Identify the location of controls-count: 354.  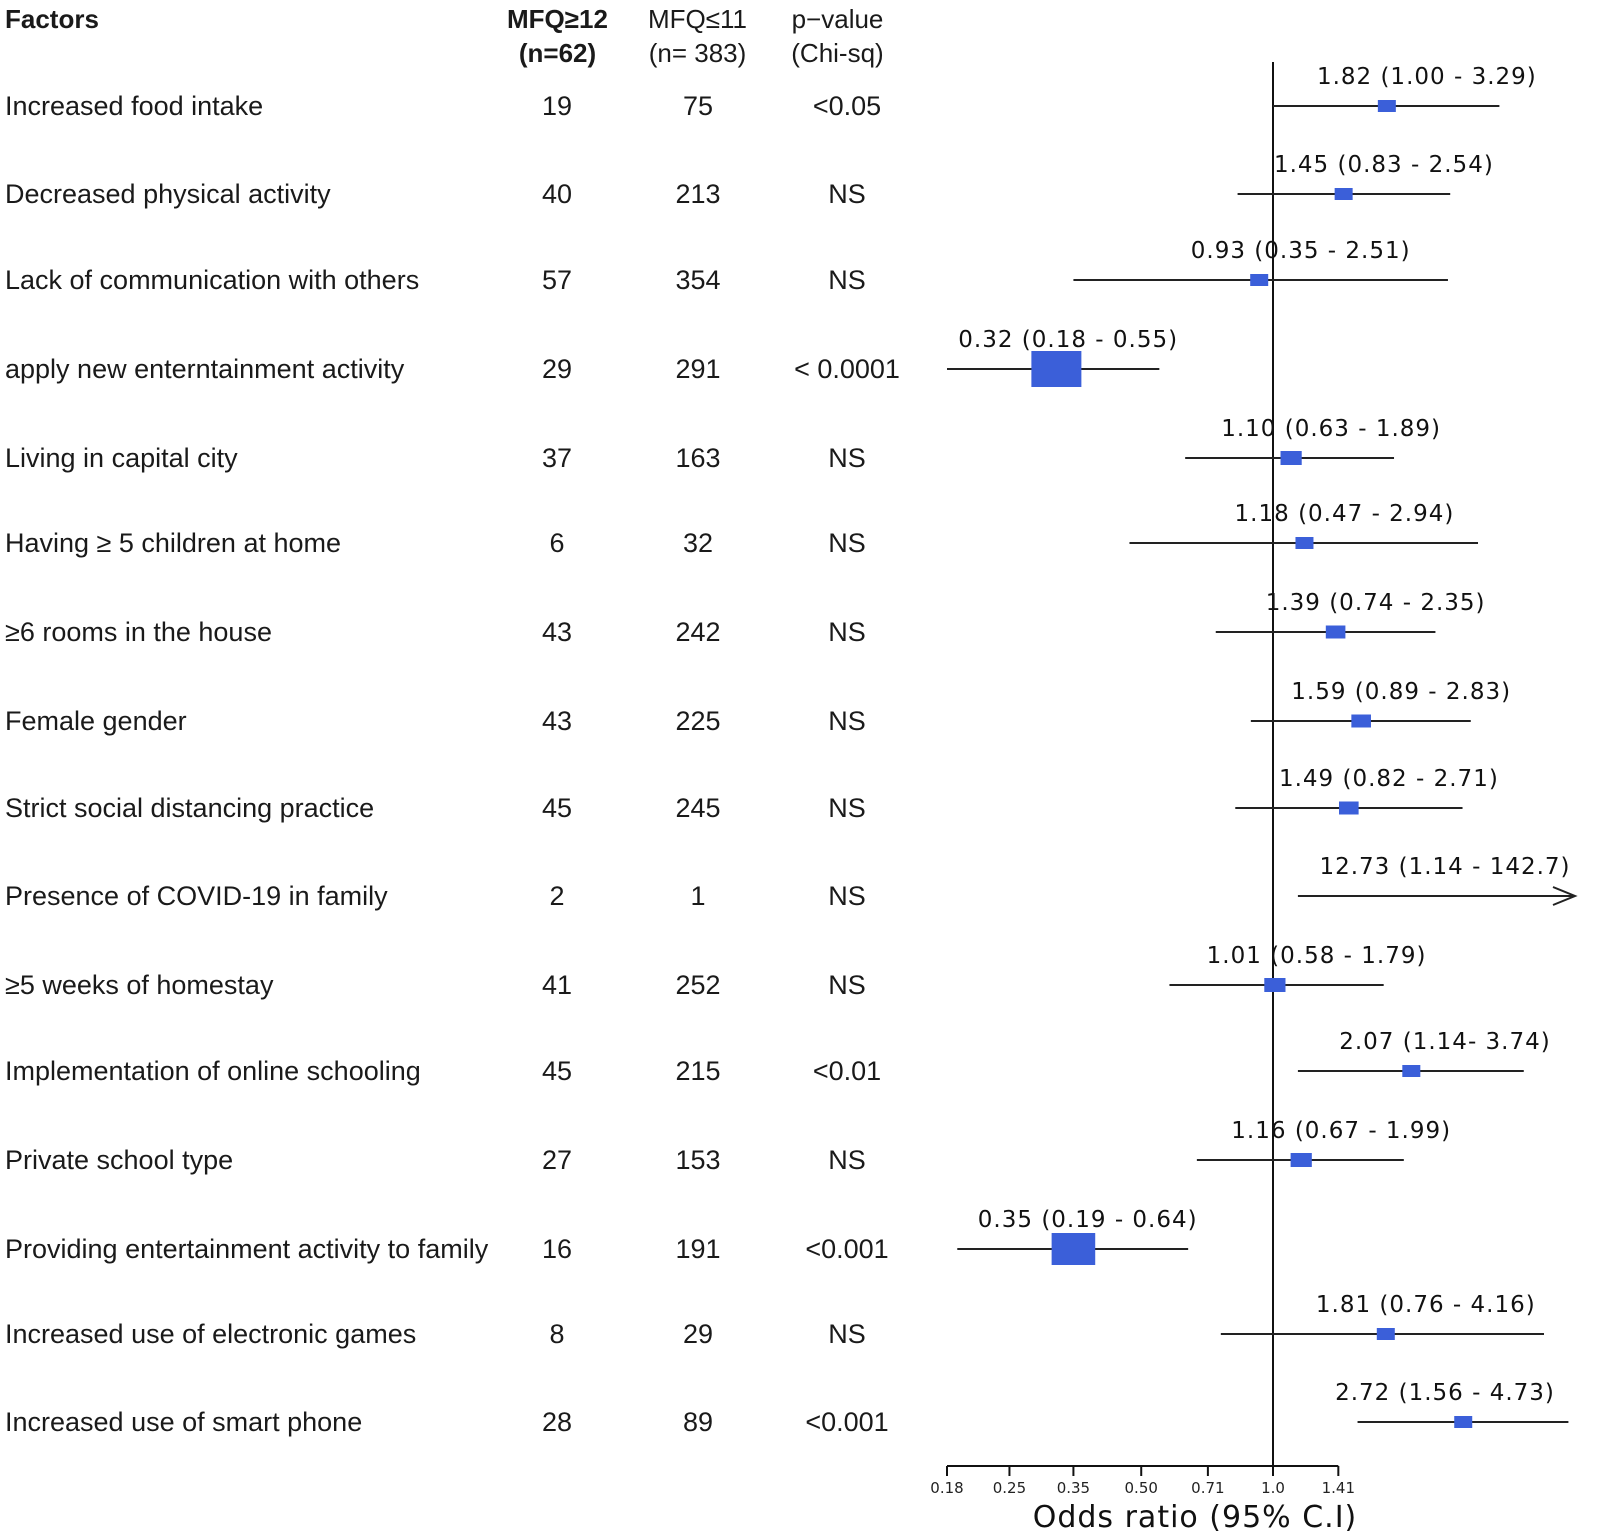
(698, 280).